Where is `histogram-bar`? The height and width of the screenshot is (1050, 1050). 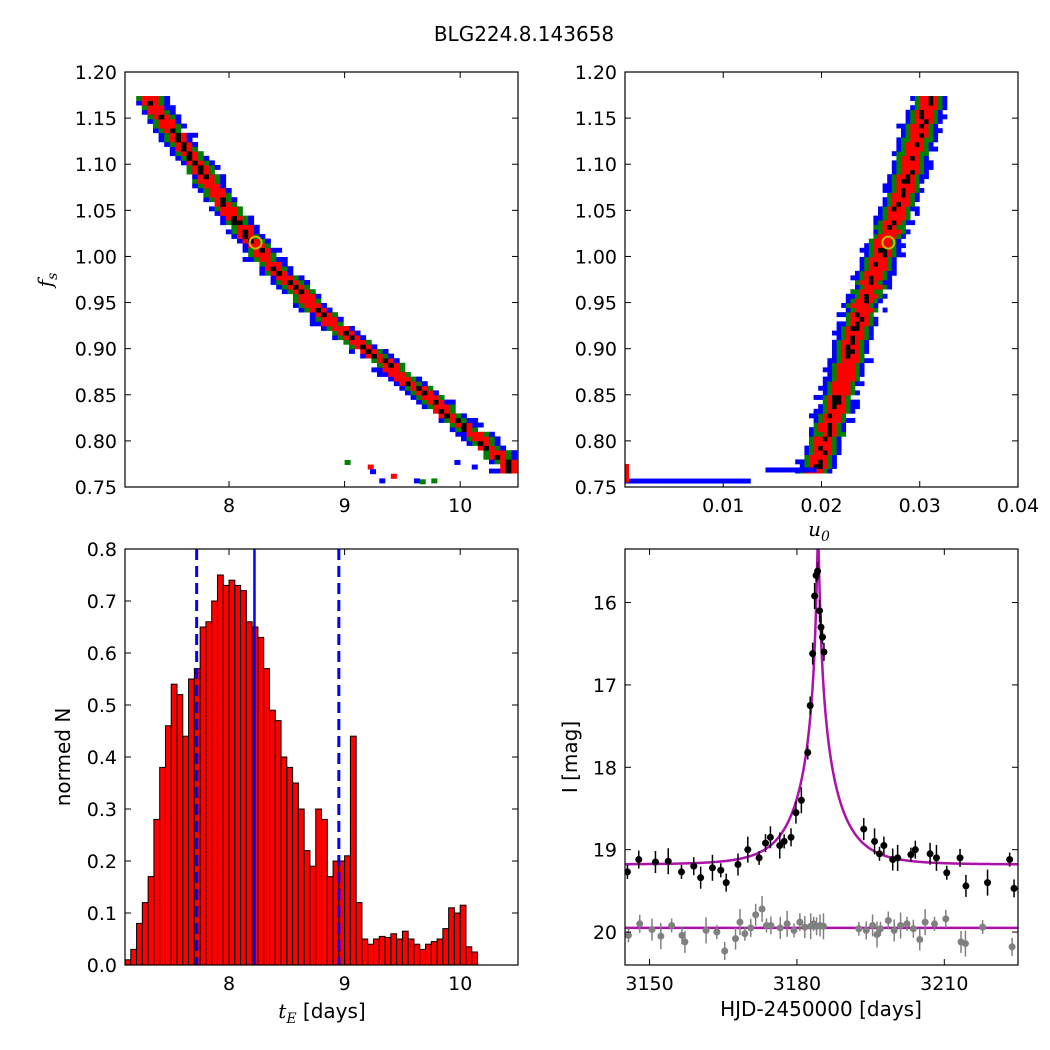
histogram-bar is located at coordinates (353, 850).